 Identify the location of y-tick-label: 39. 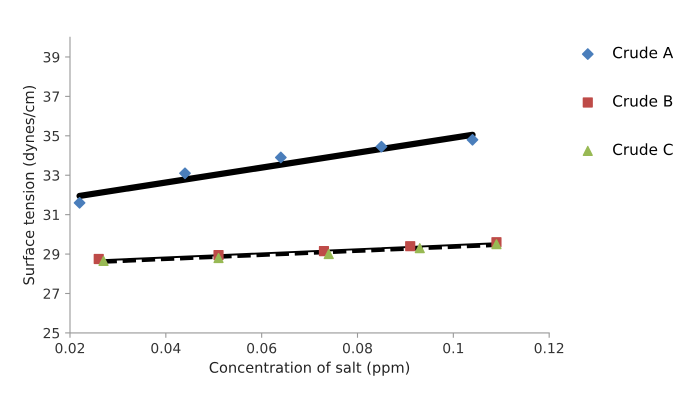
(52, 57).